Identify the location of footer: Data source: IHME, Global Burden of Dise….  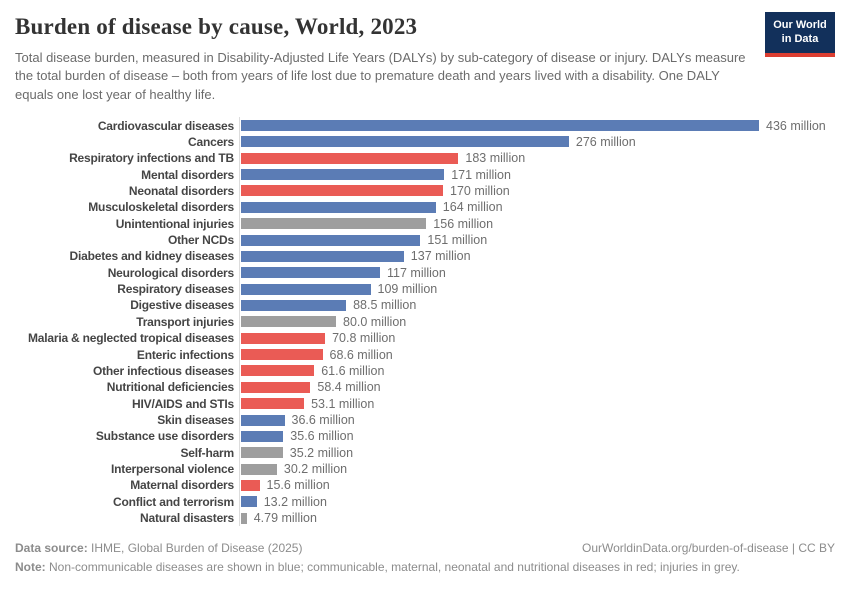
(425, 557).